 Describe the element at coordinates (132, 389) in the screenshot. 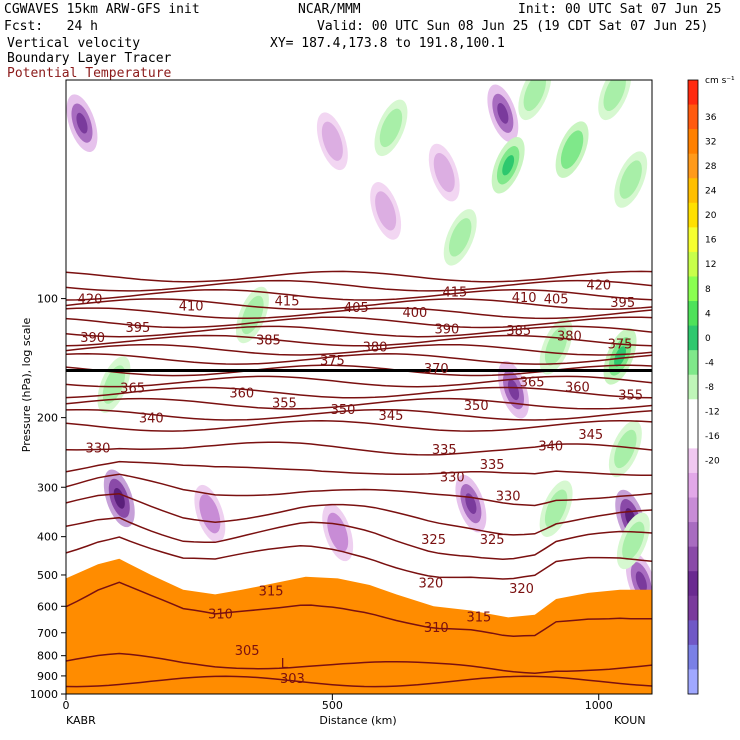

I see `theta-label-20: 365` at that location.